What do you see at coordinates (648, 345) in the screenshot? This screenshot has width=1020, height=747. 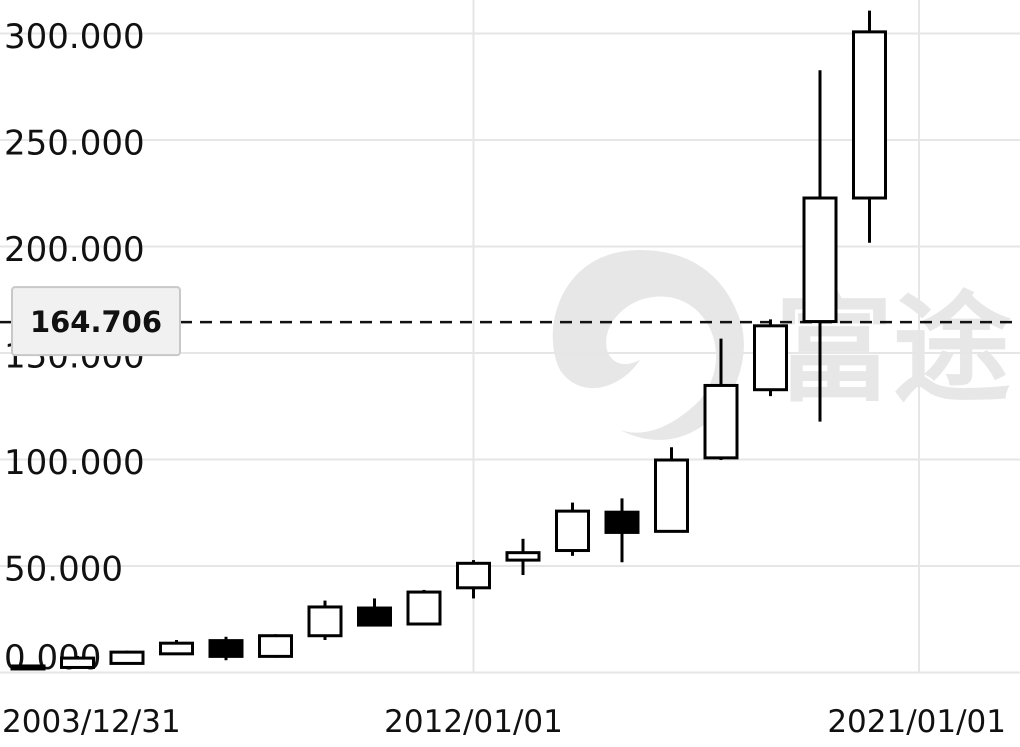 I see `watermark-logo-icon` at bounding box center [648, 345].